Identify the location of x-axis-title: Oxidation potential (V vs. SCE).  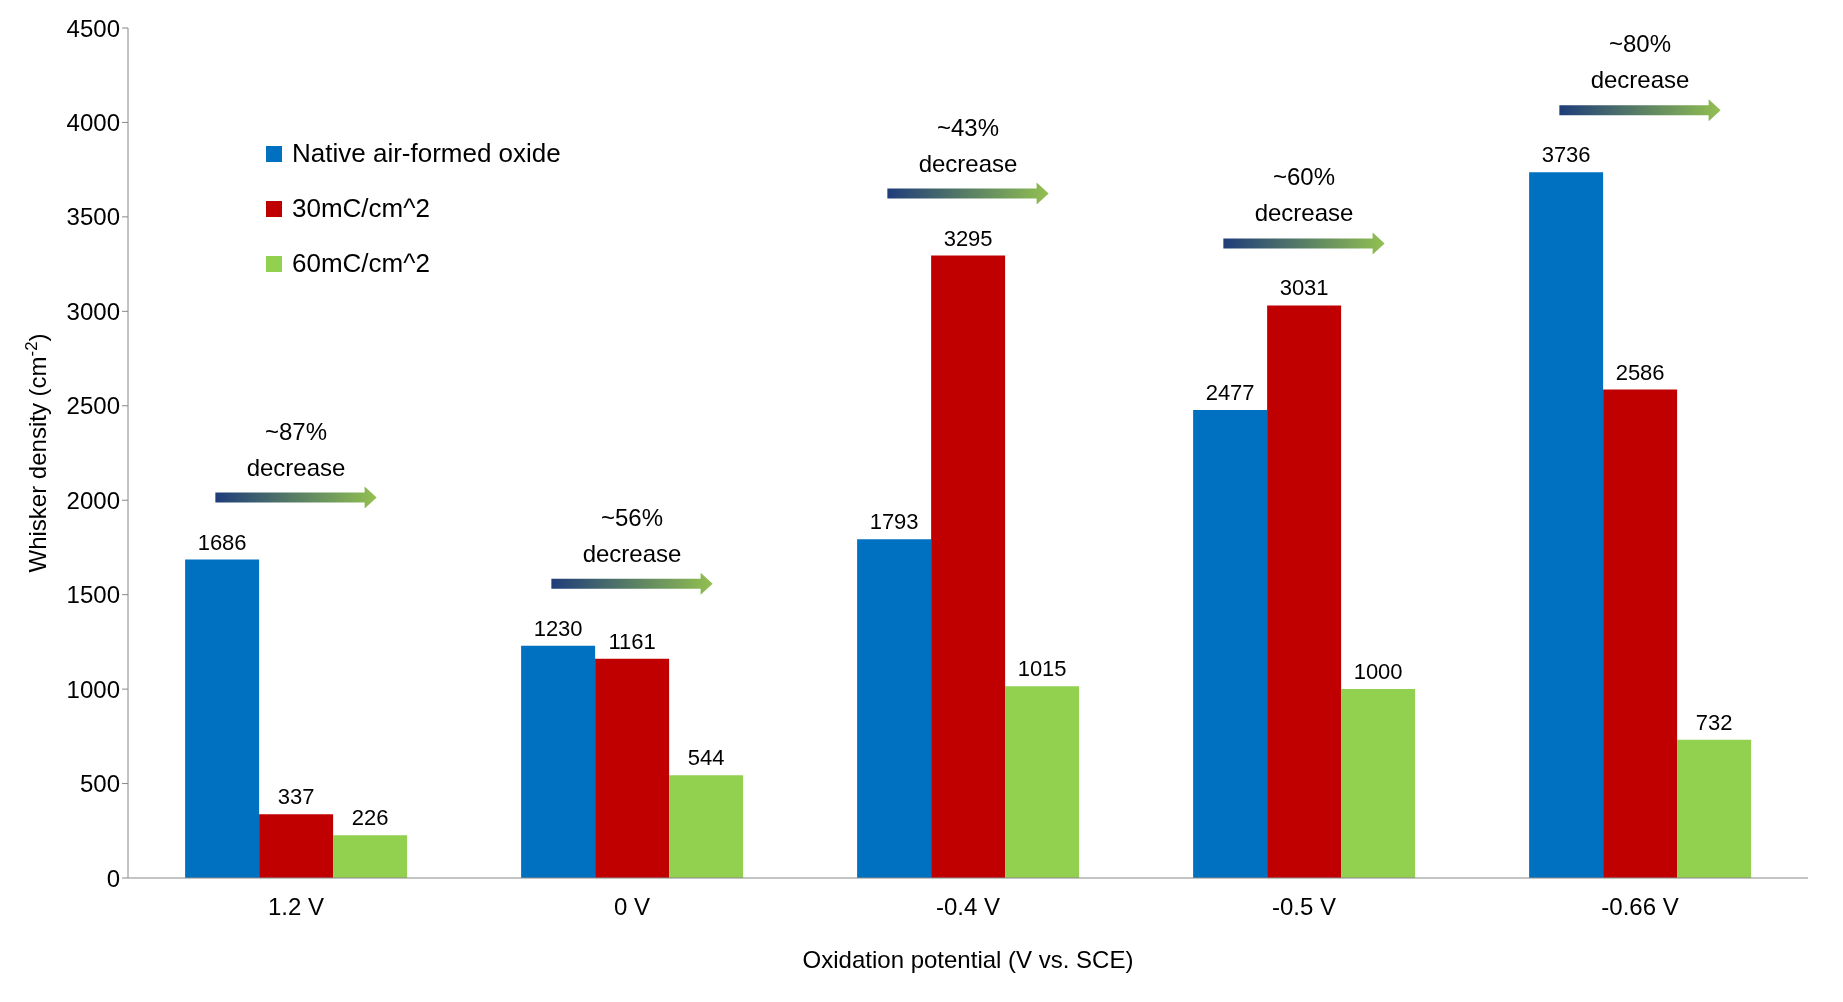
(968, 959).